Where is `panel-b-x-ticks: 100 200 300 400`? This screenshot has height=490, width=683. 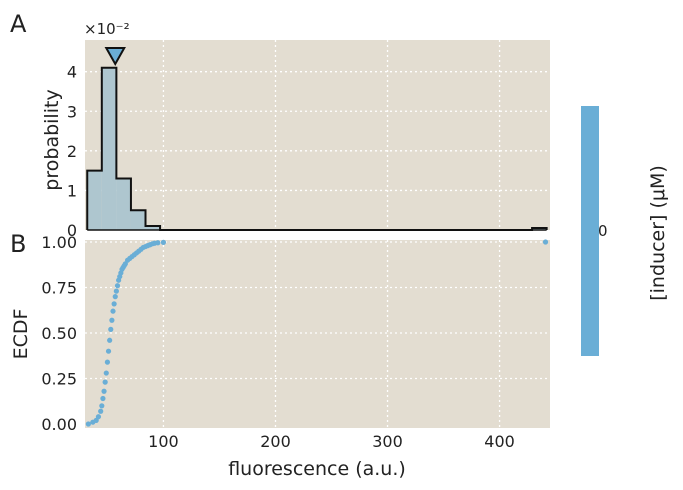
panel-b-x-ticks: 100 200 300 400 is located at coordinates (331, 441).